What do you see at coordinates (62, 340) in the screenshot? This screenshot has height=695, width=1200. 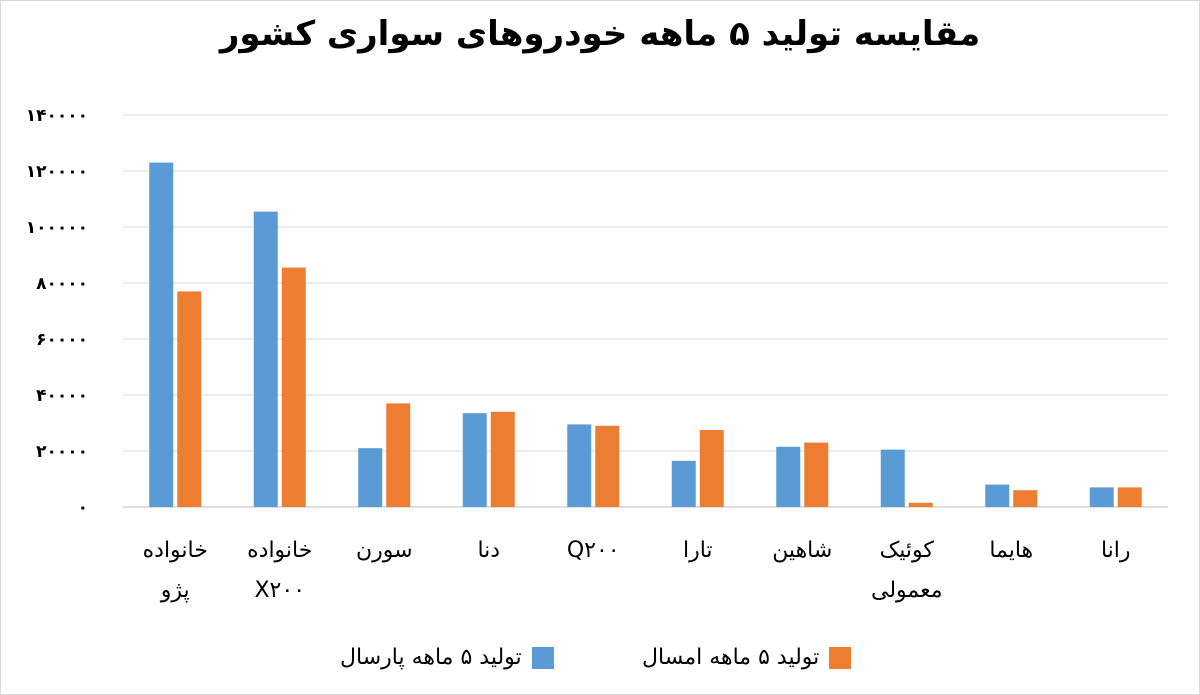 I see `y-tick-label: ۶۰۰۰۰` at bounding box center [62, 340].